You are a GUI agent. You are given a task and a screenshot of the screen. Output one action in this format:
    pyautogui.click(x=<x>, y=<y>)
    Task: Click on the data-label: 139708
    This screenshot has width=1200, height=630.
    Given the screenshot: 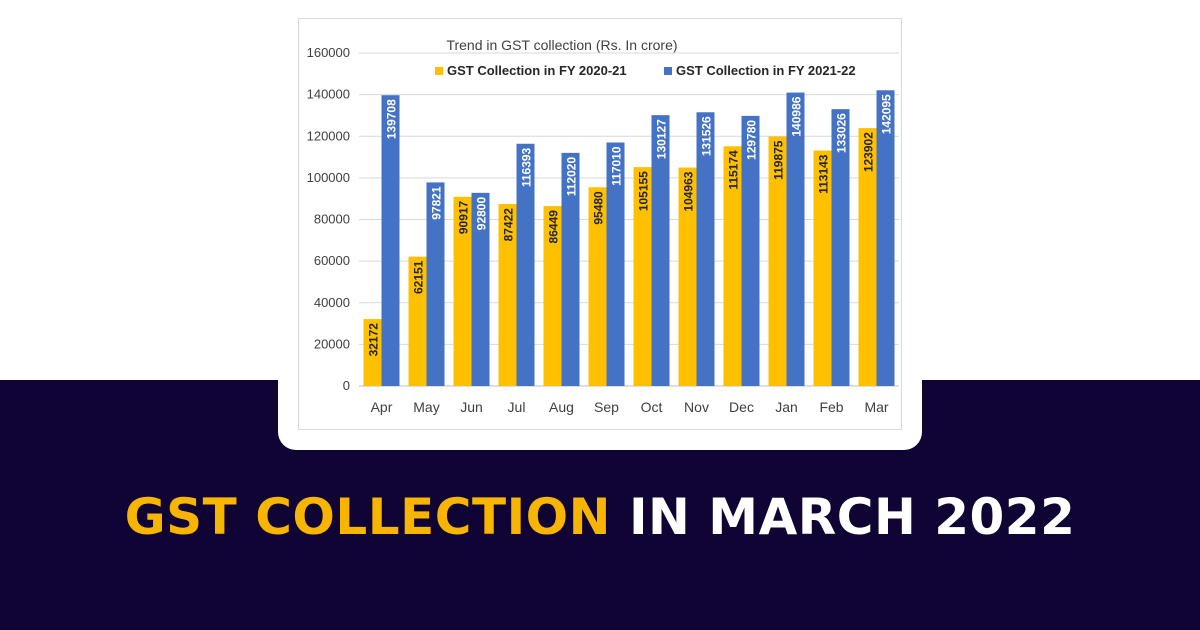 What is the action you would take?
    pyautogui.click(x=392, y=119)
    